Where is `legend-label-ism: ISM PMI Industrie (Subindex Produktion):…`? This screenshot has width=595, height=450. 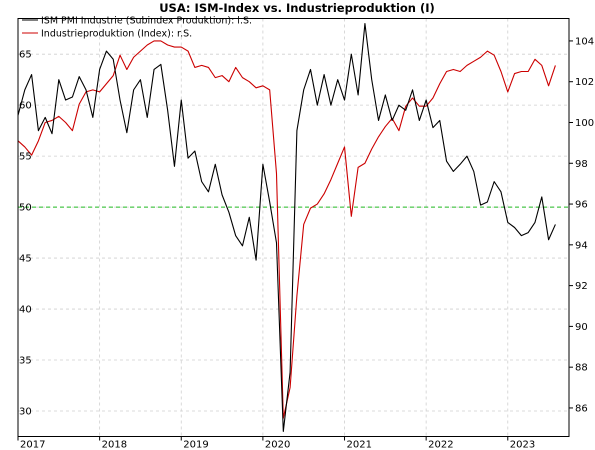 legend-label-ism: ISM PMI Industrie (Subindex Produktion):… is located at coordinates (146, 21).